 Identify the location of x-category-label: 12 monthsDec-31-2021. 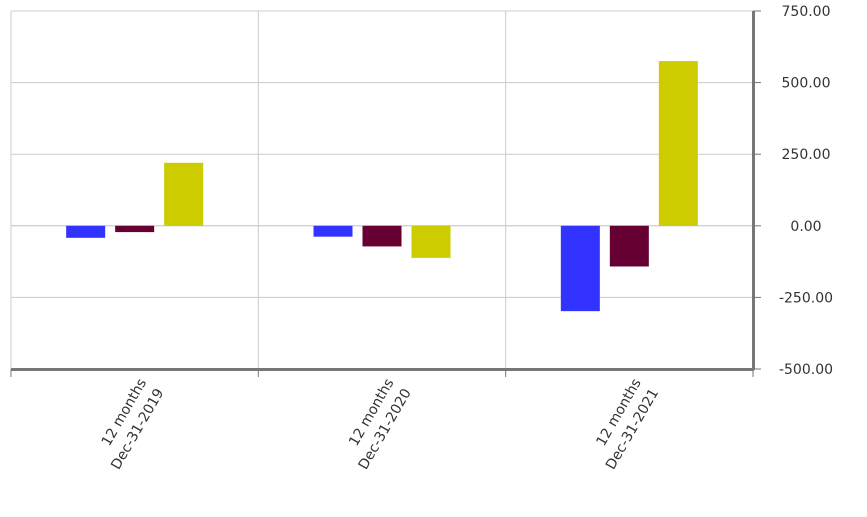
(624, 424).